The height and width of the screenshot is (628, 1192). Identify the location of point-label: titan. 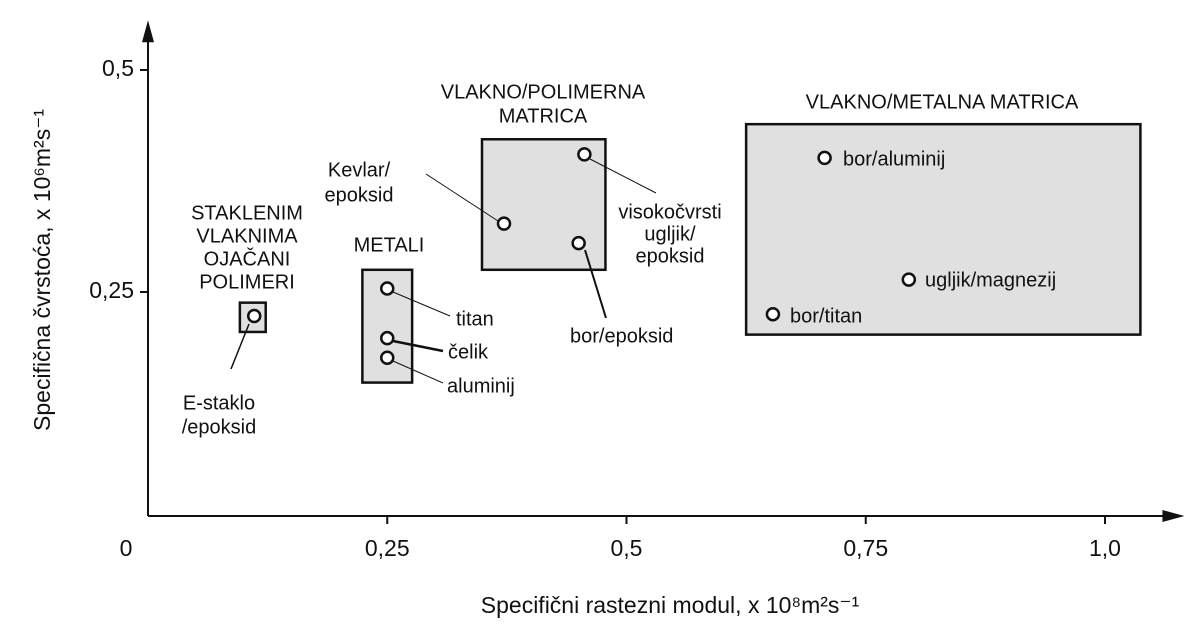
(475, 319).